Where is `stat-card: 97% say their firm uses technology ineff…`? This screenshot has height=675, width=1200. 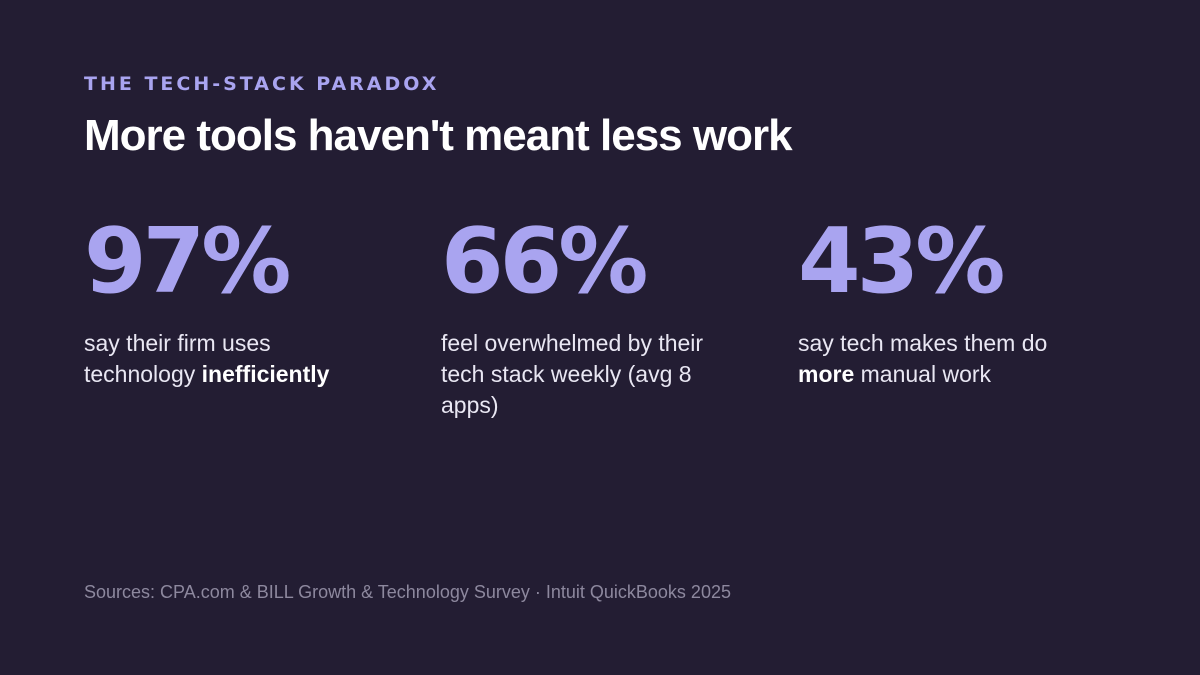
stat-card: 97% say their firm uses technology ineff… is located at coordinates (262, 316).